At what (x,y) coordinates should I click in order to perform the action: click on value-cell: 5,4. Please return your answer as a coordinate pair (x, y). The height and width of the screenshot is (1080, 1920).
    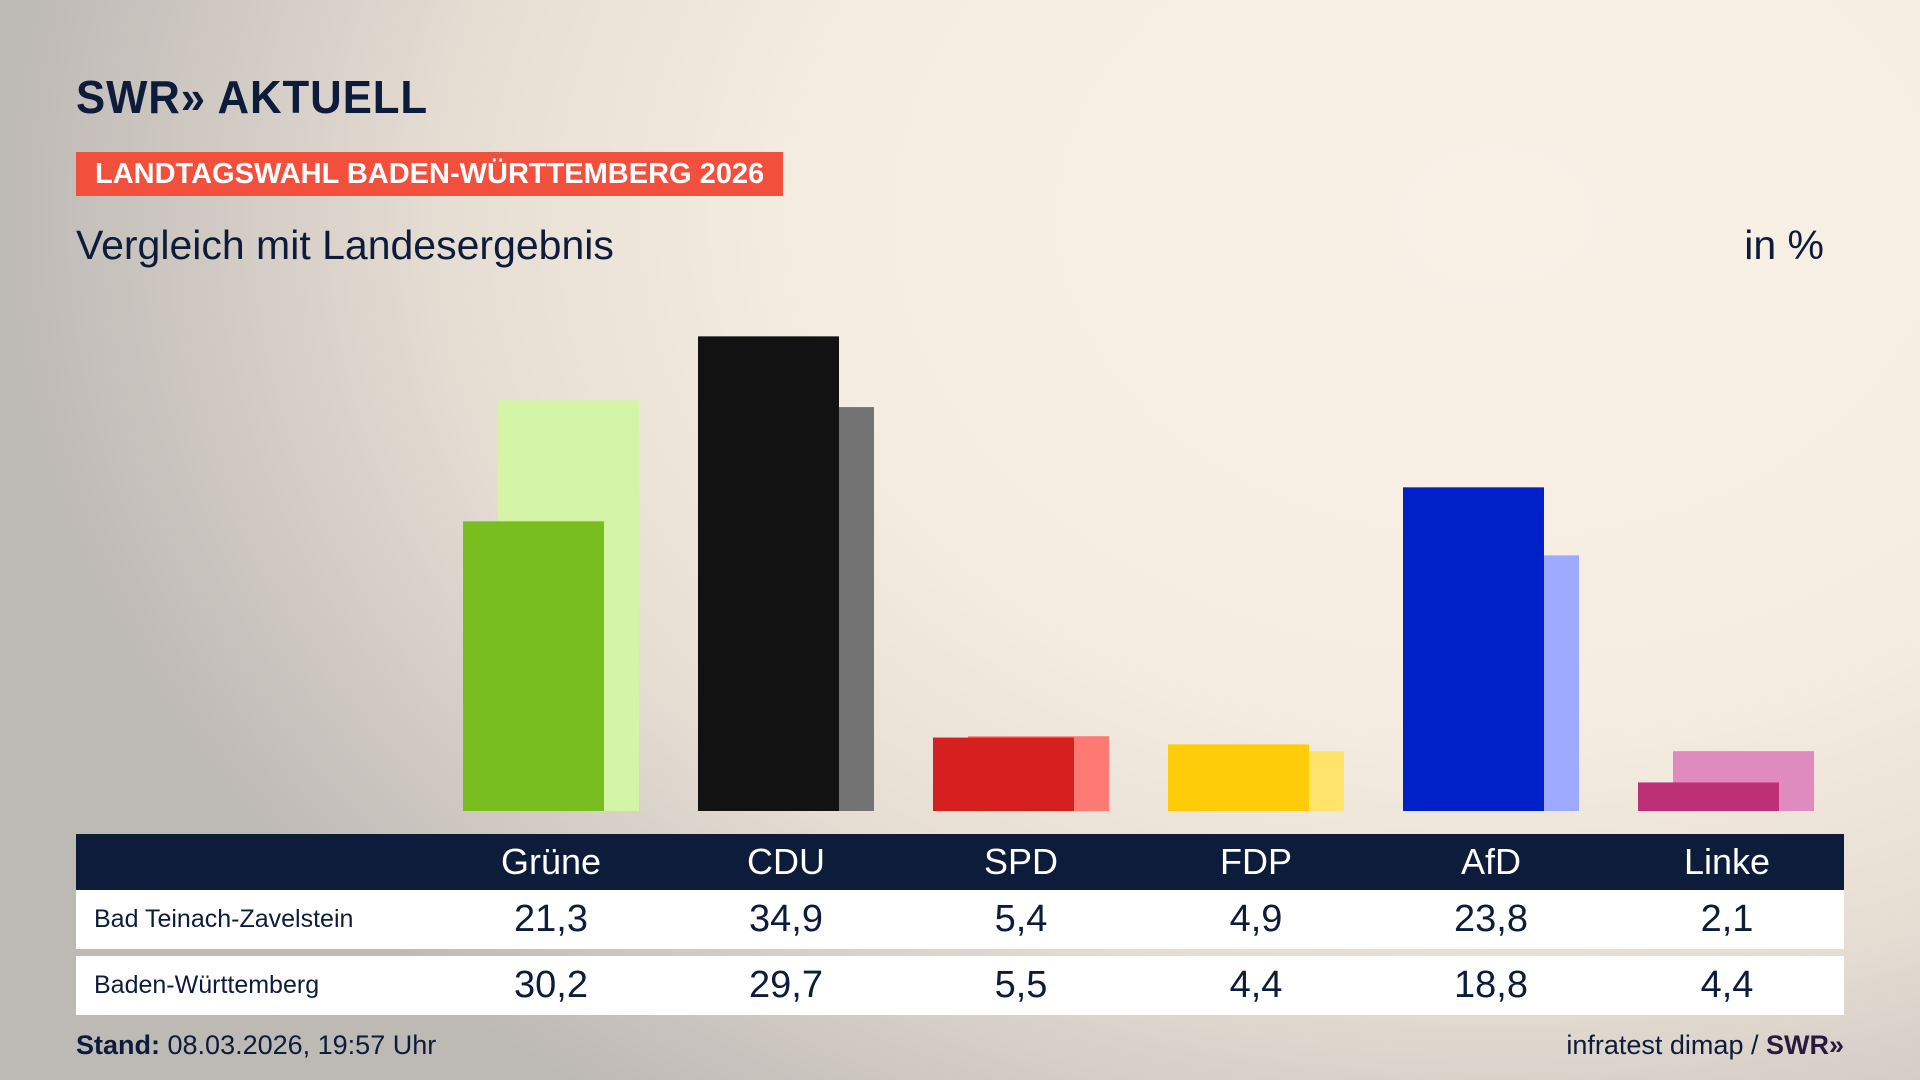
    Looking at the image, I should click on (1021, 919).